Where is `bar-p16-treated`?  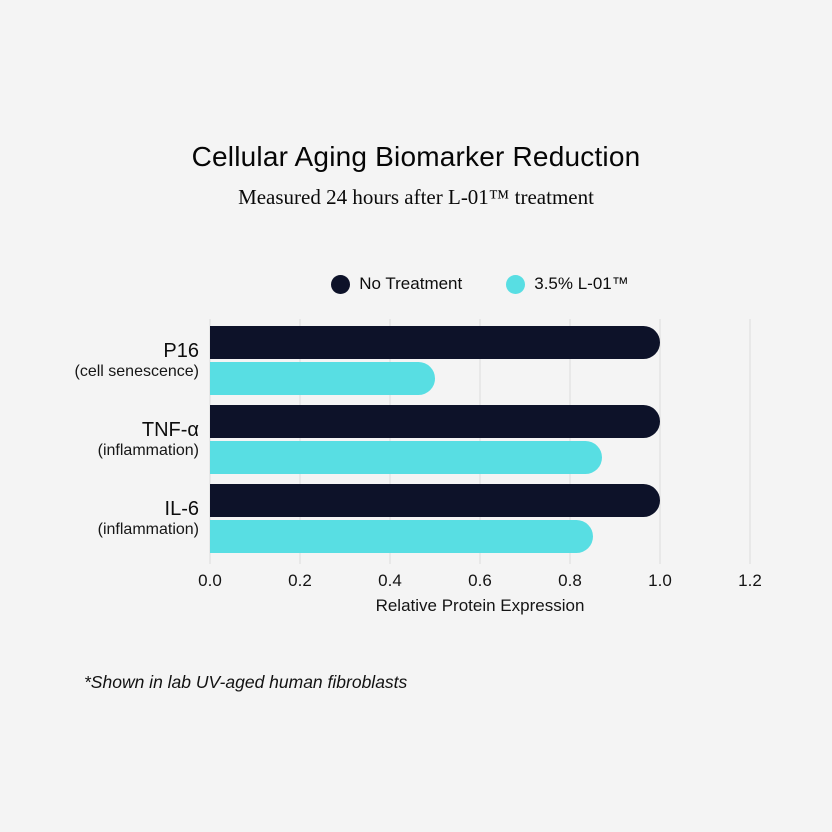
bar-p16-treated is located at coordinates (322, 378).